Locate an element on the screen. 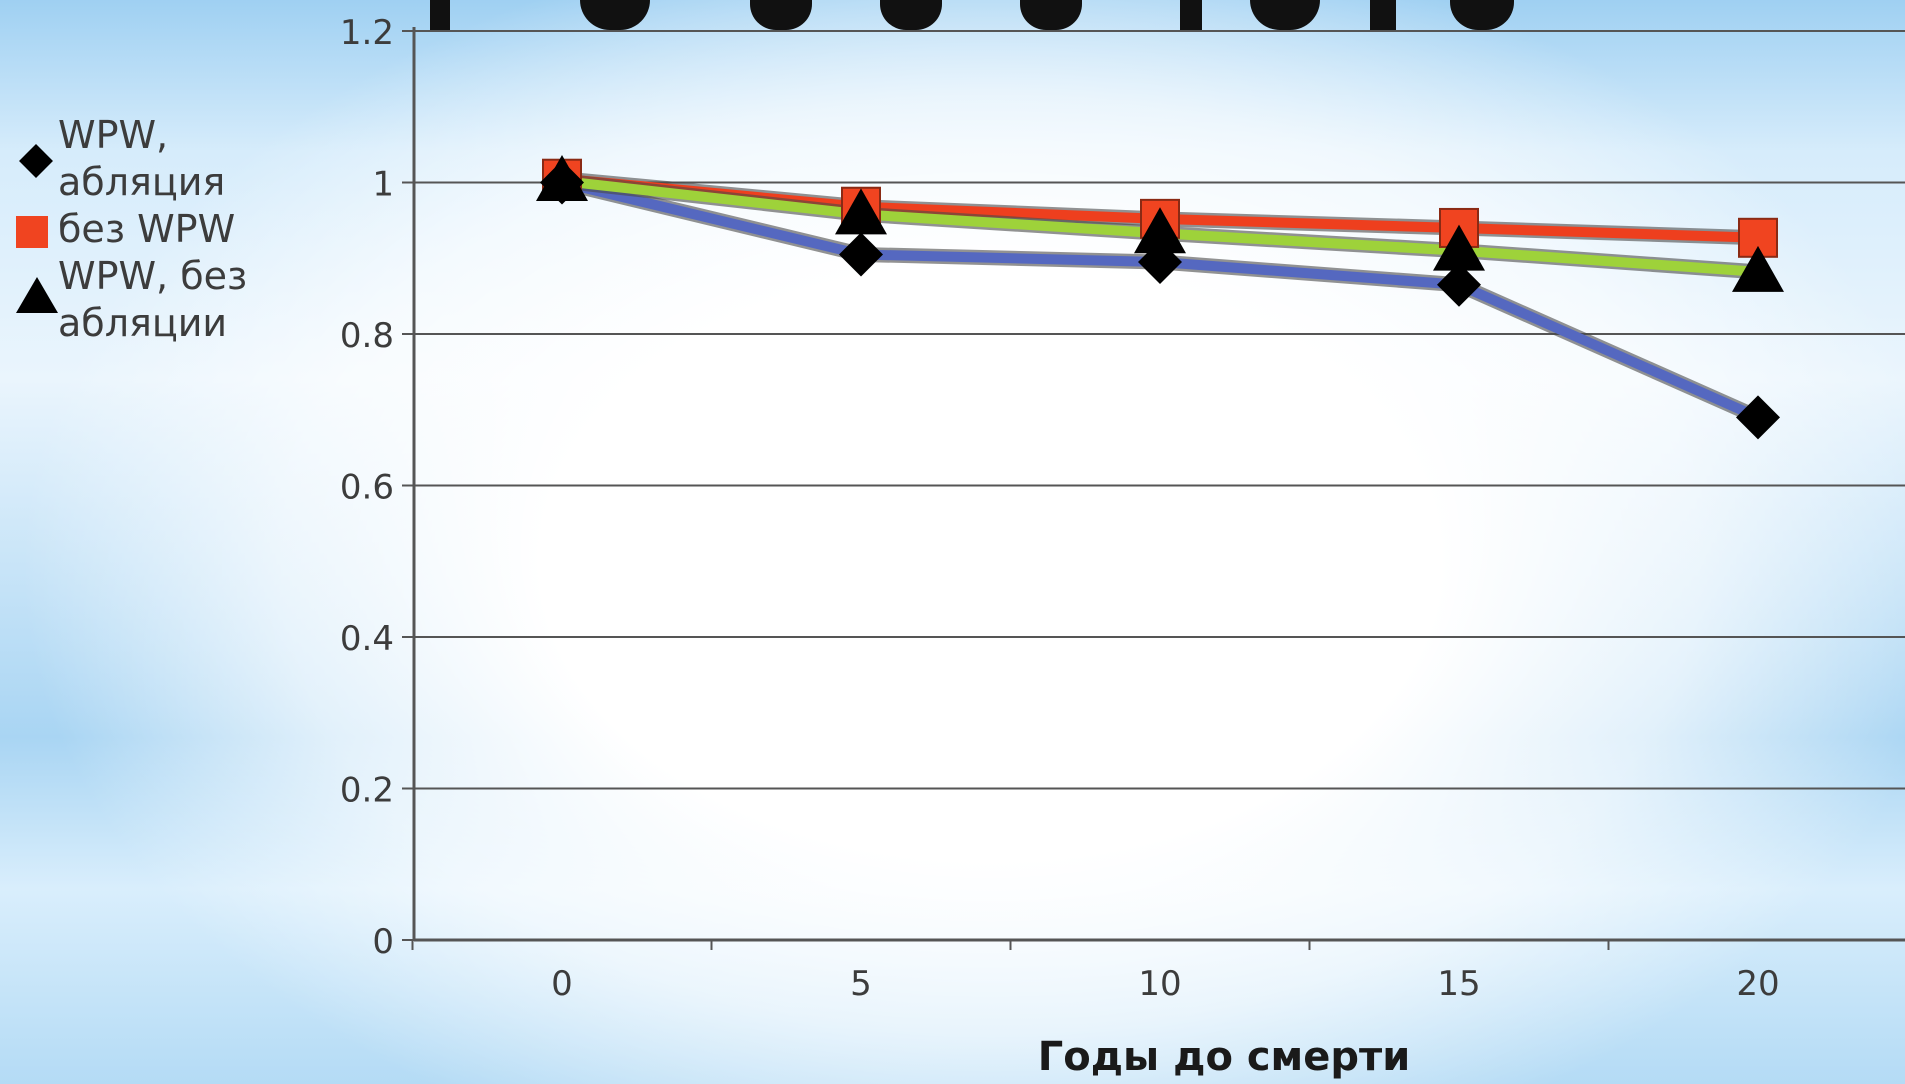 Image resolution: width=1905 pixels, height=1084 pixels. x-tick-label: 15 is located at coordinates (1458, 984).